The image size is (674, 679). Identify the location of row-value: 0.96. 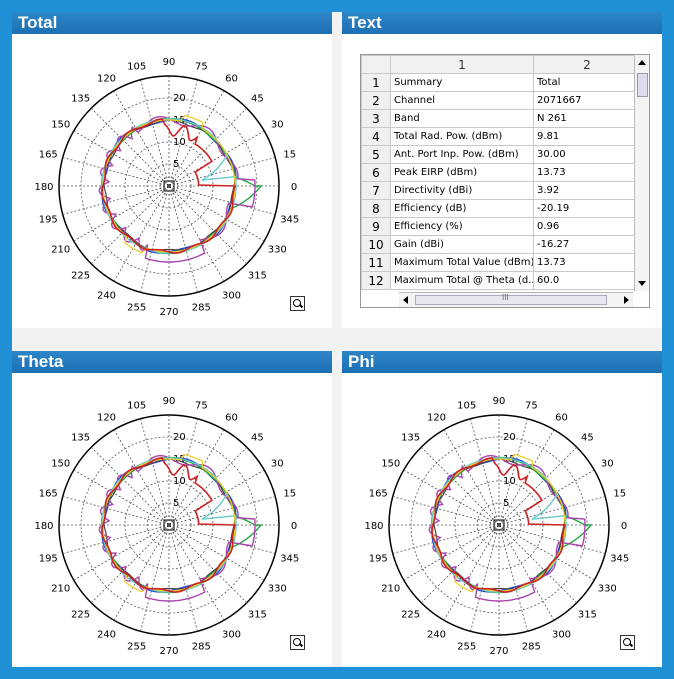
(587, 226).